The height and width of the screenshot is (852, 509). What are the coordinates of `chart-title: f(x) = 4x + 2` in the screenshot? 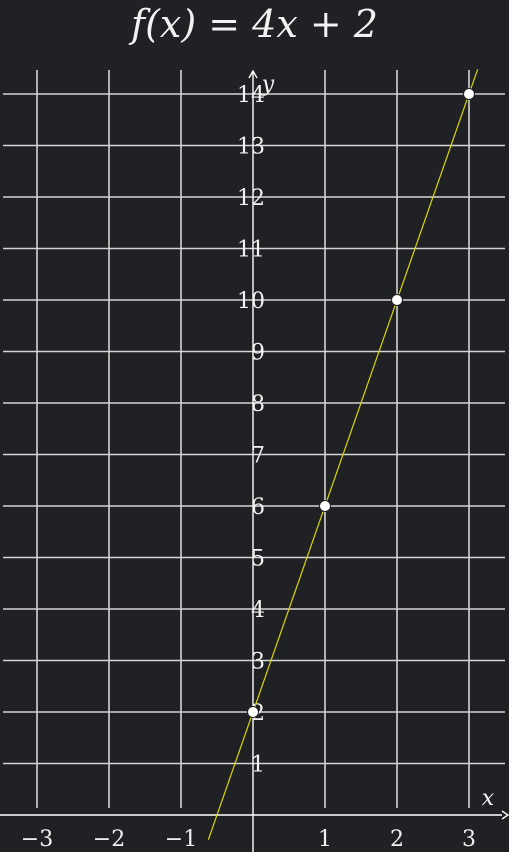 It's located at (254, 24).